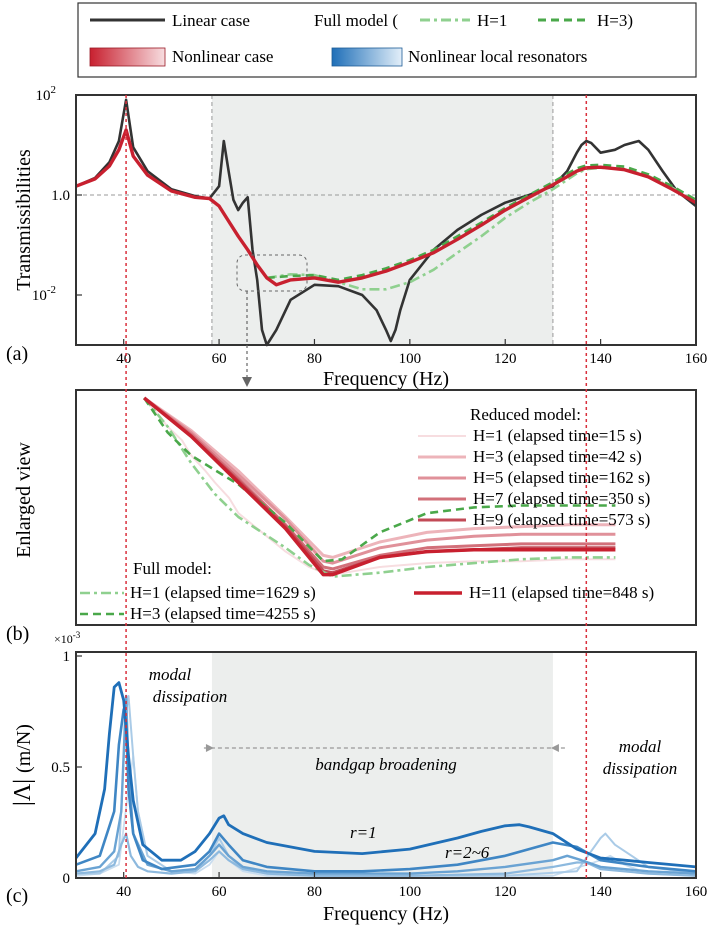  Describe the element at coordinates (696, 892) in the screenshot. I see `panel-c-xtick-label: 160` at that location.